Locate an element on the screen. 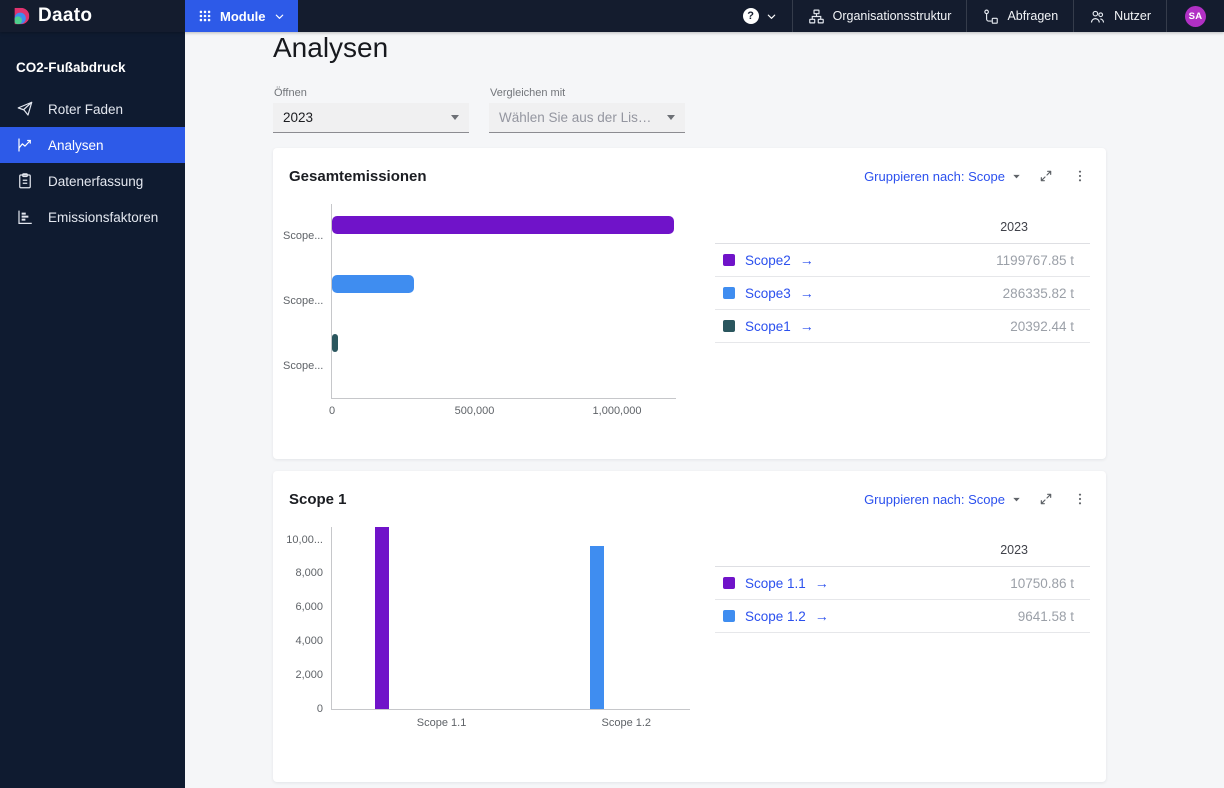  sidebar-item-roter-faden: Roter Faden is located at coordinates (92, 109).